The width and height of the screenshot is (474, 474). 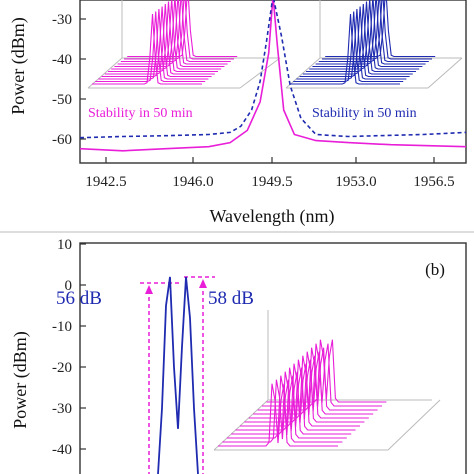 I want to click on series-line-blue, so click(x=178, y=375).